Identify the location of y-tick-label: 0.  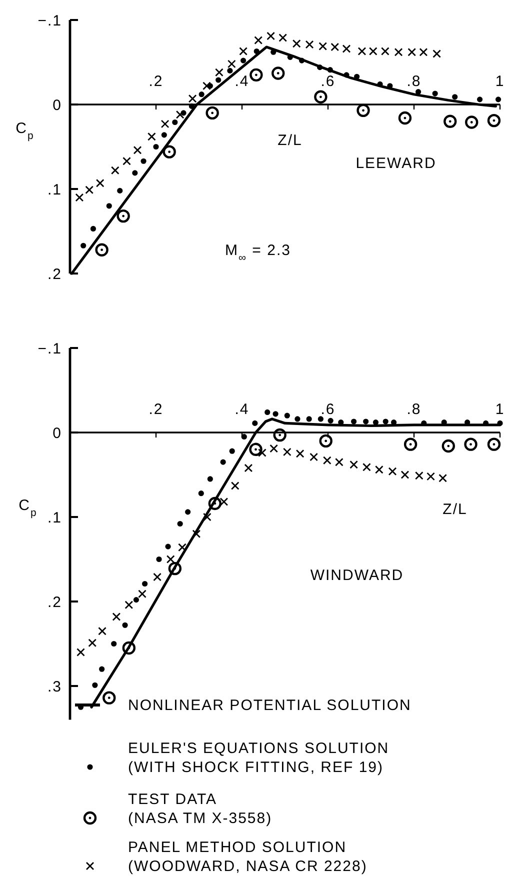
(57, 433).